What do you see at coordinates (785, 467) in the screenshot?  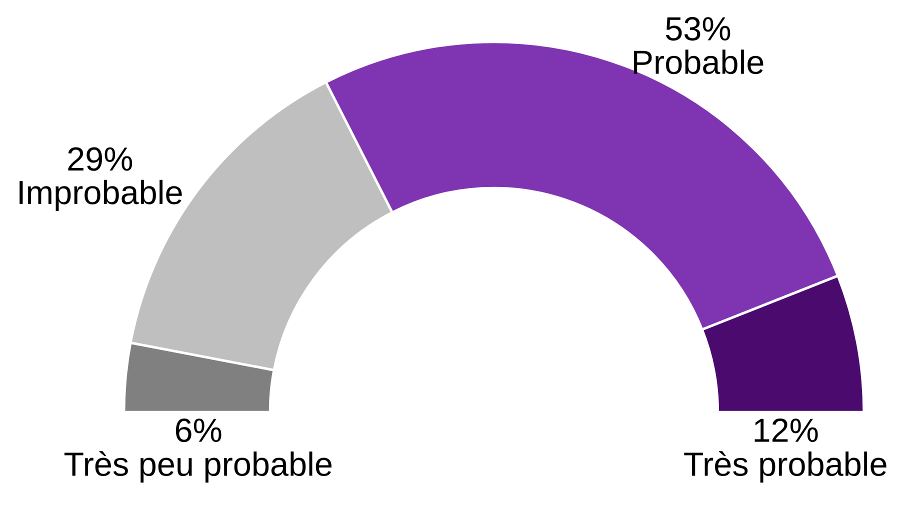 I see `slice-label: Très probable` at bounding box center [785, 467].